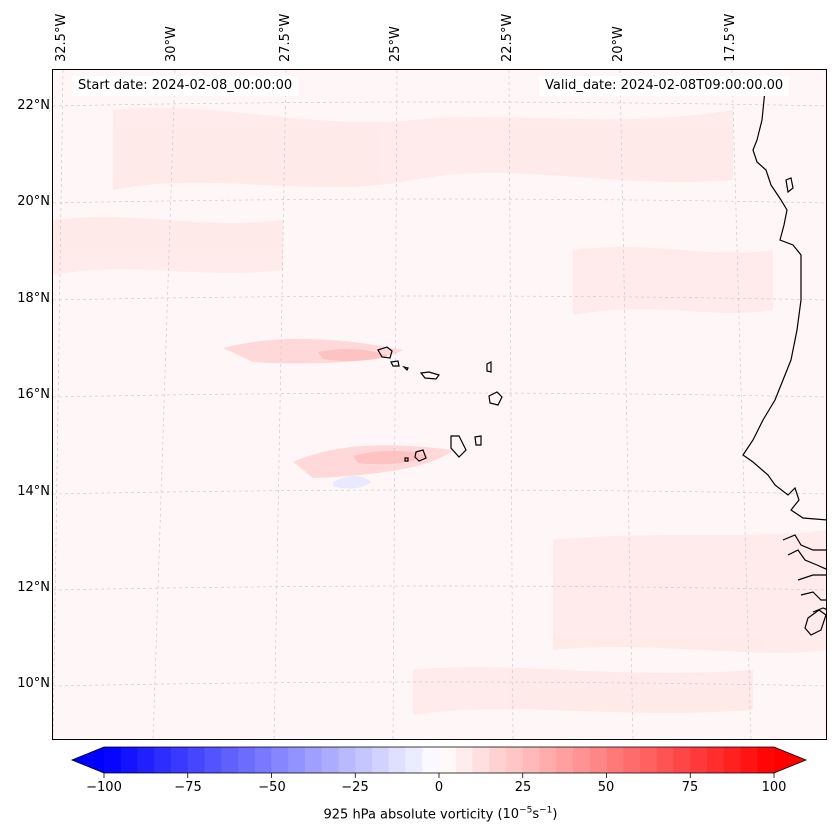  What do you see at coordinates (523, 787) in the screenshot?
I see `cbar-tick-label-25: 25` at bounding box center [523, 787].